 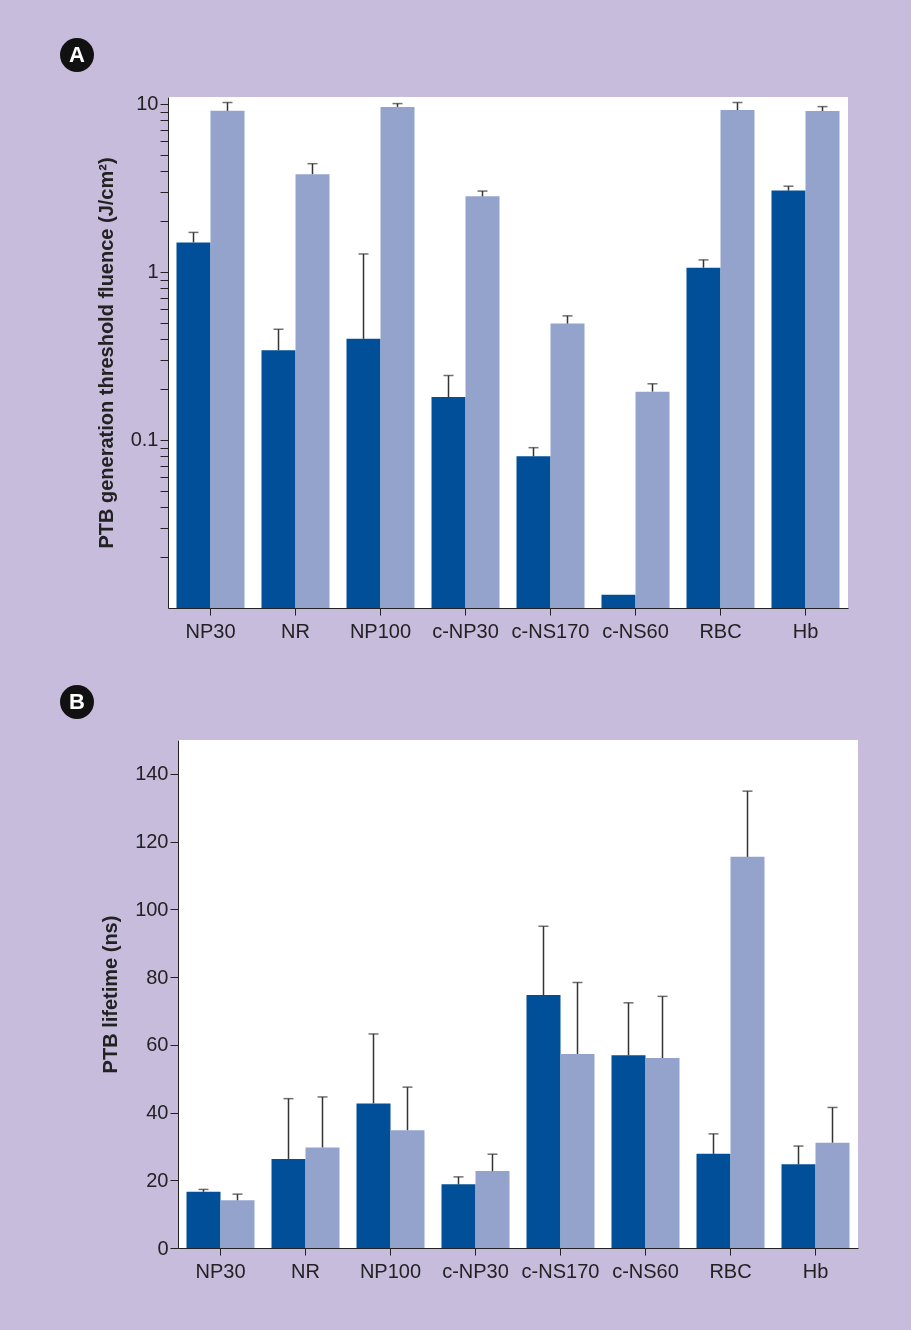 I want to click on y-tick-label: 100, so click(x=152, y=908).